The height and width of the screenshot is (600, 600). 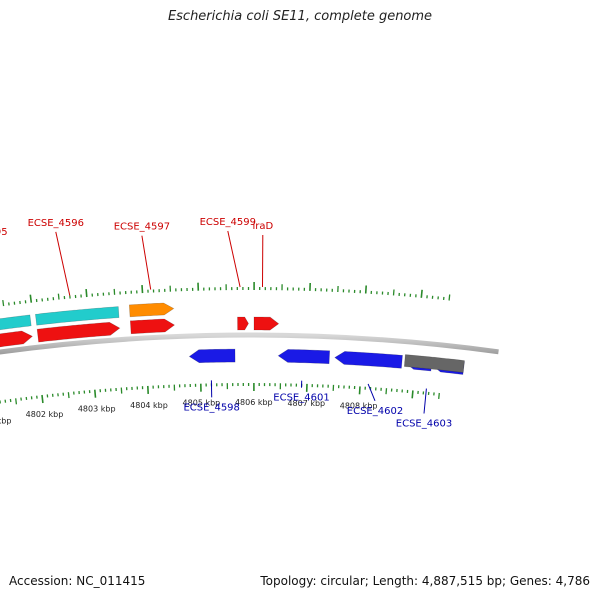 I want to click on feature-ECSE_4598-cds, so click(x=212, y=356).